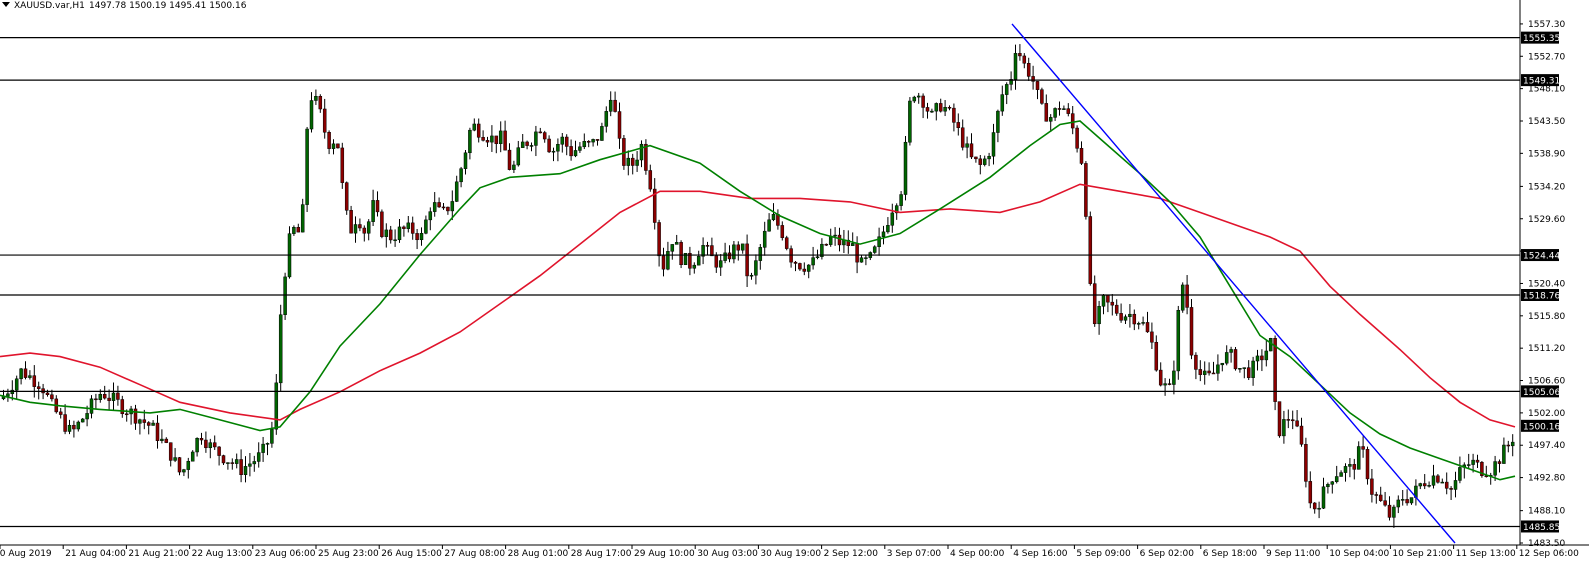 The image size is (1589, 571). I want to click on price-tick-label: 1488.10, so click(1546, 512).